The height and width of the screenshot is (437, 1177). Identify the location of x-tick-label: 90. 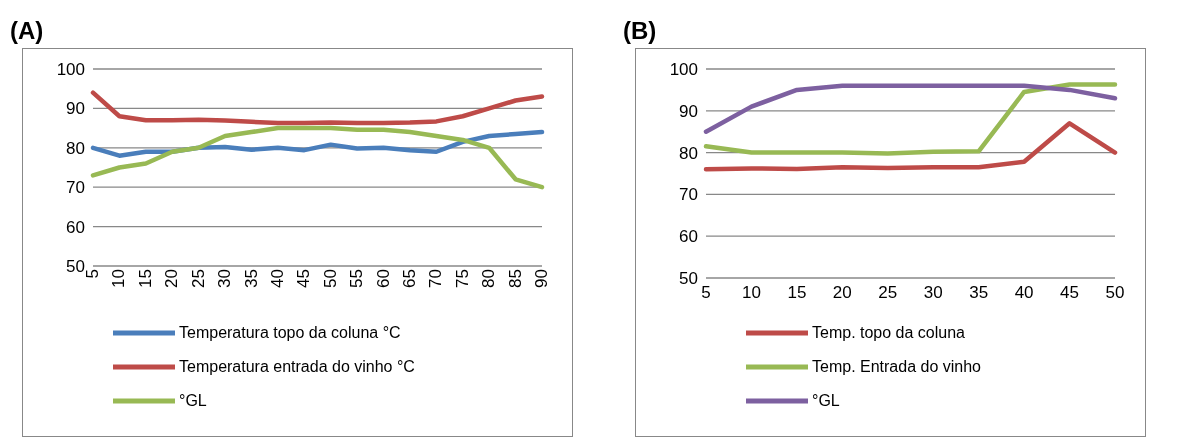
(542, 278).